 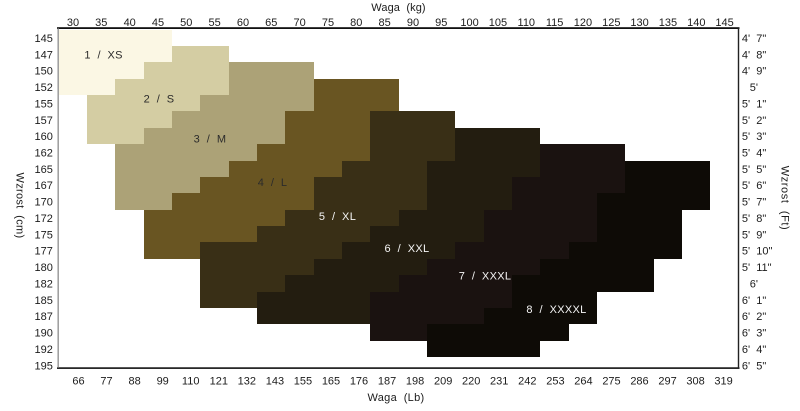 What do you see at coordinates (611, 23) in the screenshot?
I see `svg-text: 125` at bounding box center [611, 23].